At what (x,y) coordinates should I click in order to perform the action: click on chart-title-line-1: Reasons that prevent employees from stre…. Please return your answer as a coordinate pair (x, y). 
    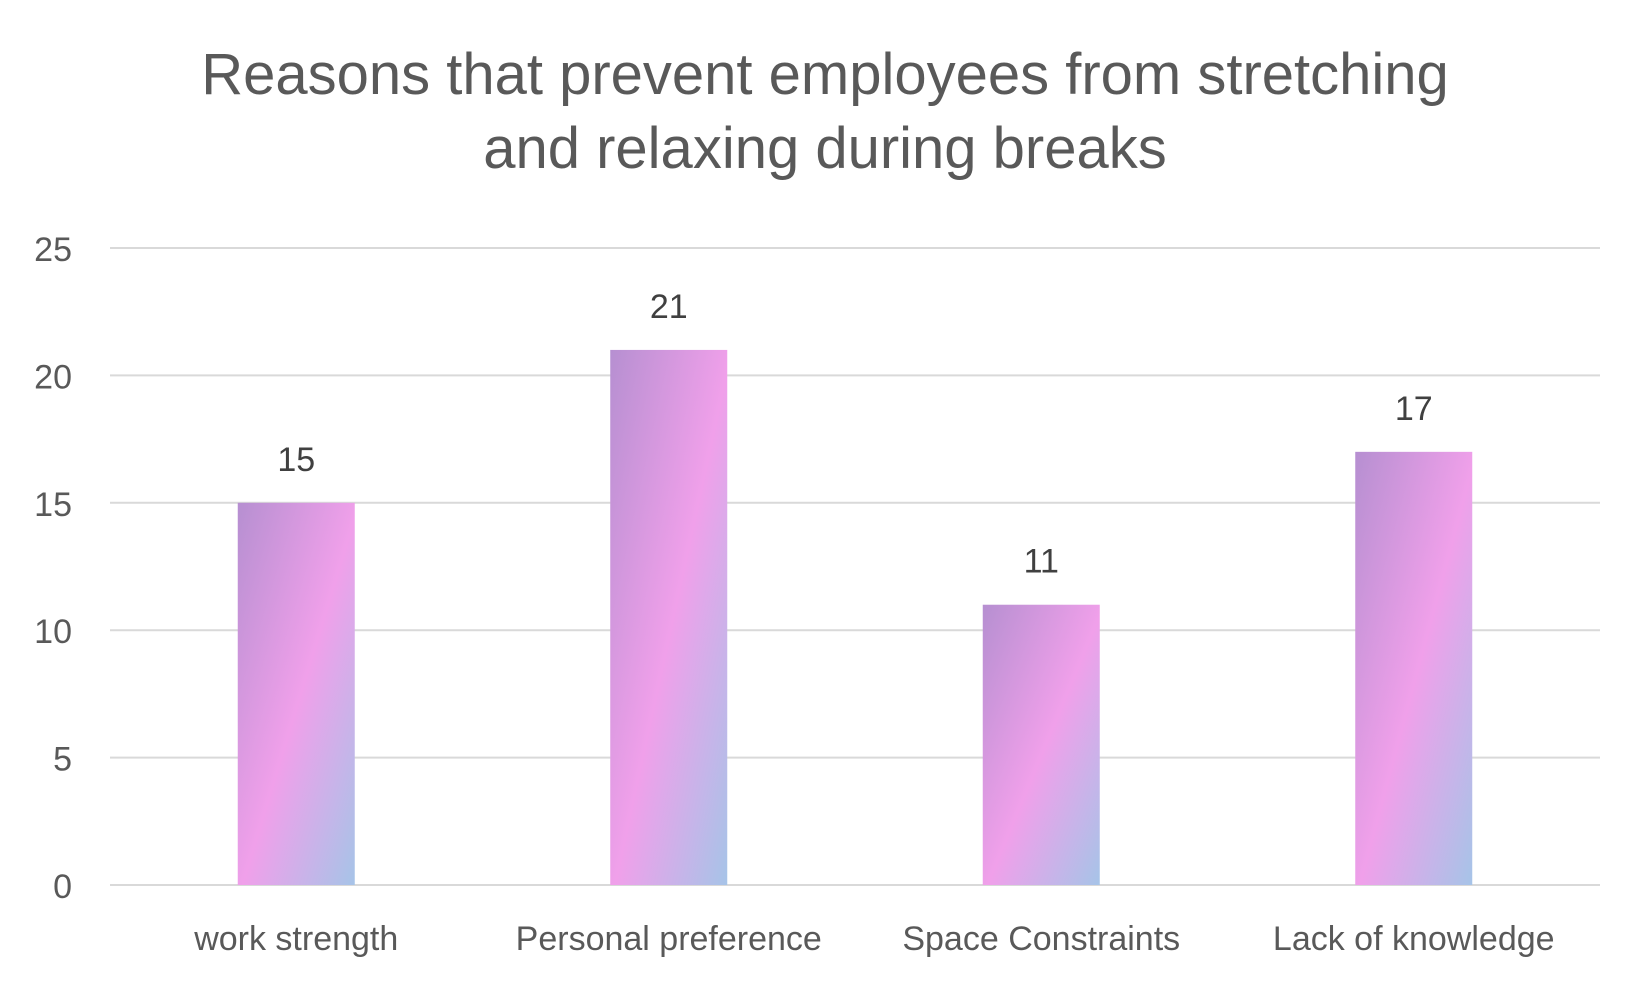
    Looking at the image, I should click on (825, 74).